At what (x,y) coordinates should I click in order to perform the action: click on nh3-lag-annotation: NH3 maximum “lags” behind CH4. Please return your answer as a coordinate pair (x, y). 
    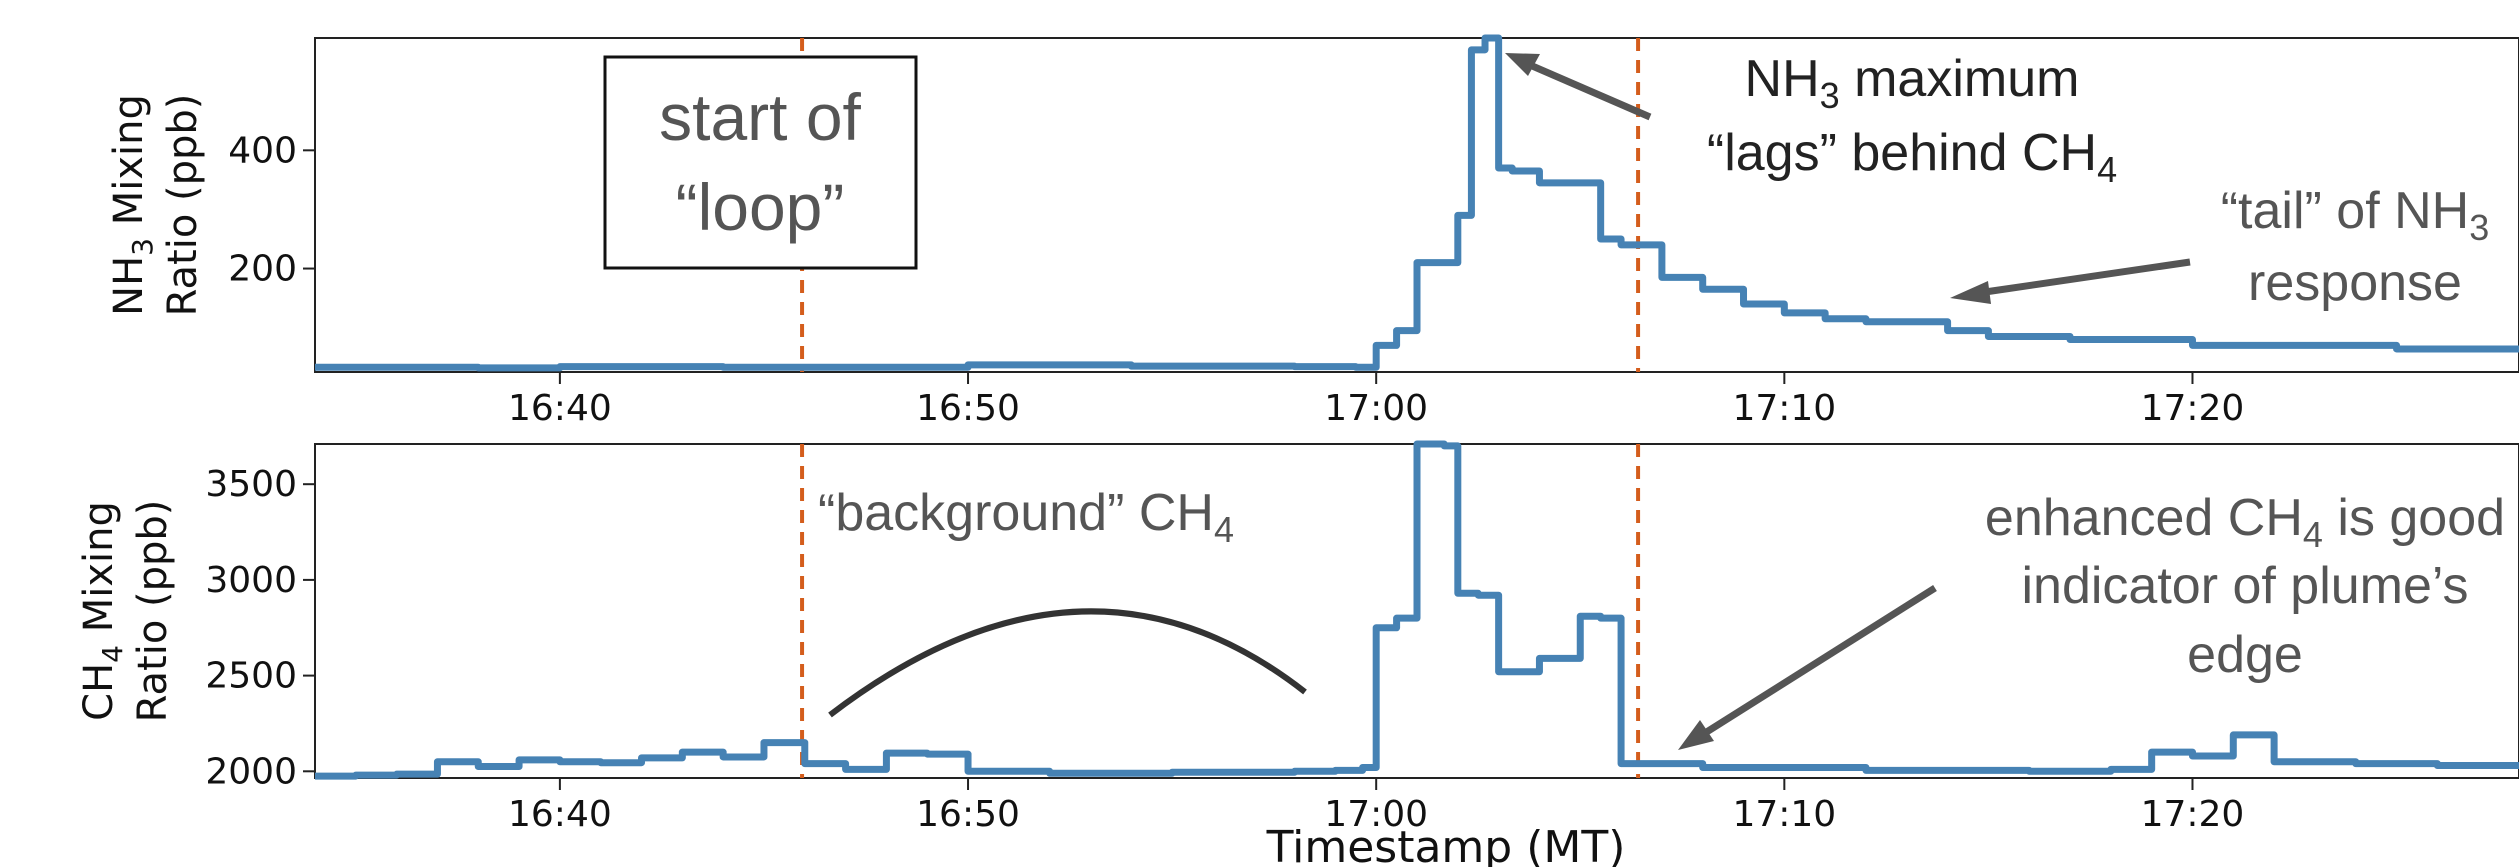
    Looking at the image, I should click on (1811, 120).